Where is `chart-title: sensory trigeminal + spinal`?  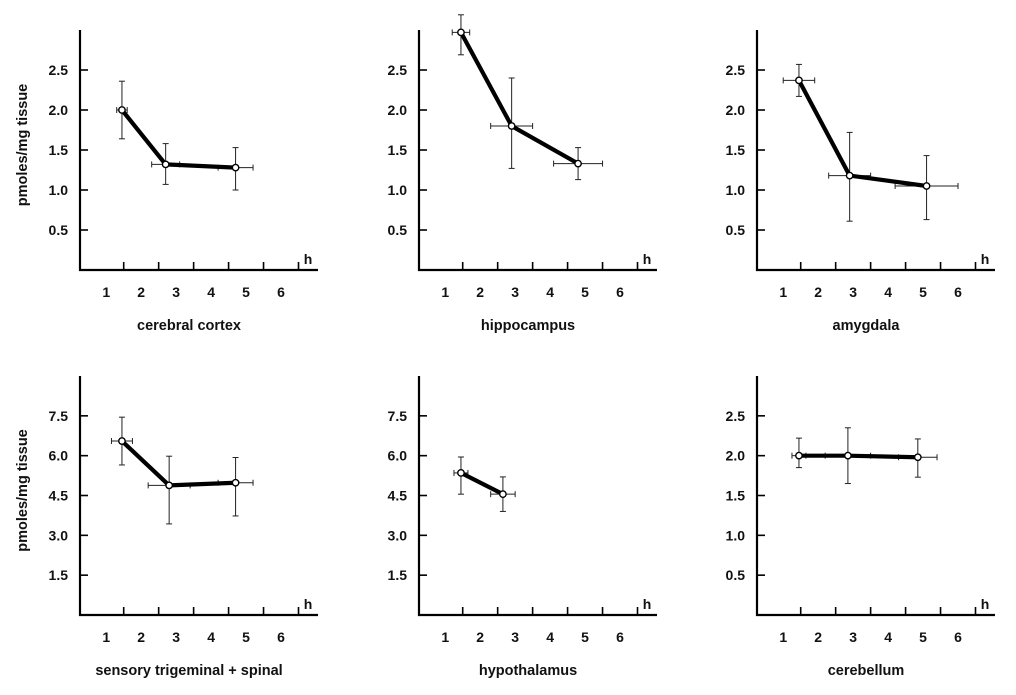 chart-title: sensory trigeminal + spinal is located at coordinates (188, 671).